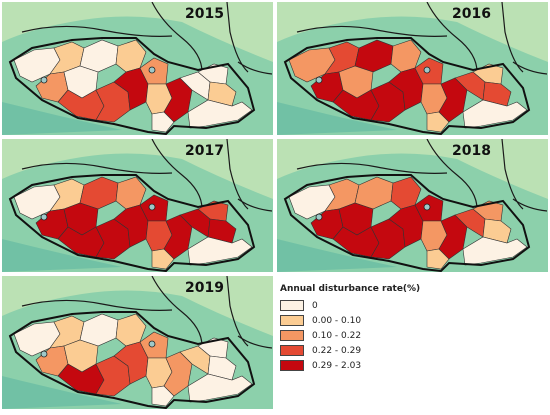 This screenshot has width=550, height=415. I want to click on legend-label: 0.10 - 0.22, so click(337, 335).